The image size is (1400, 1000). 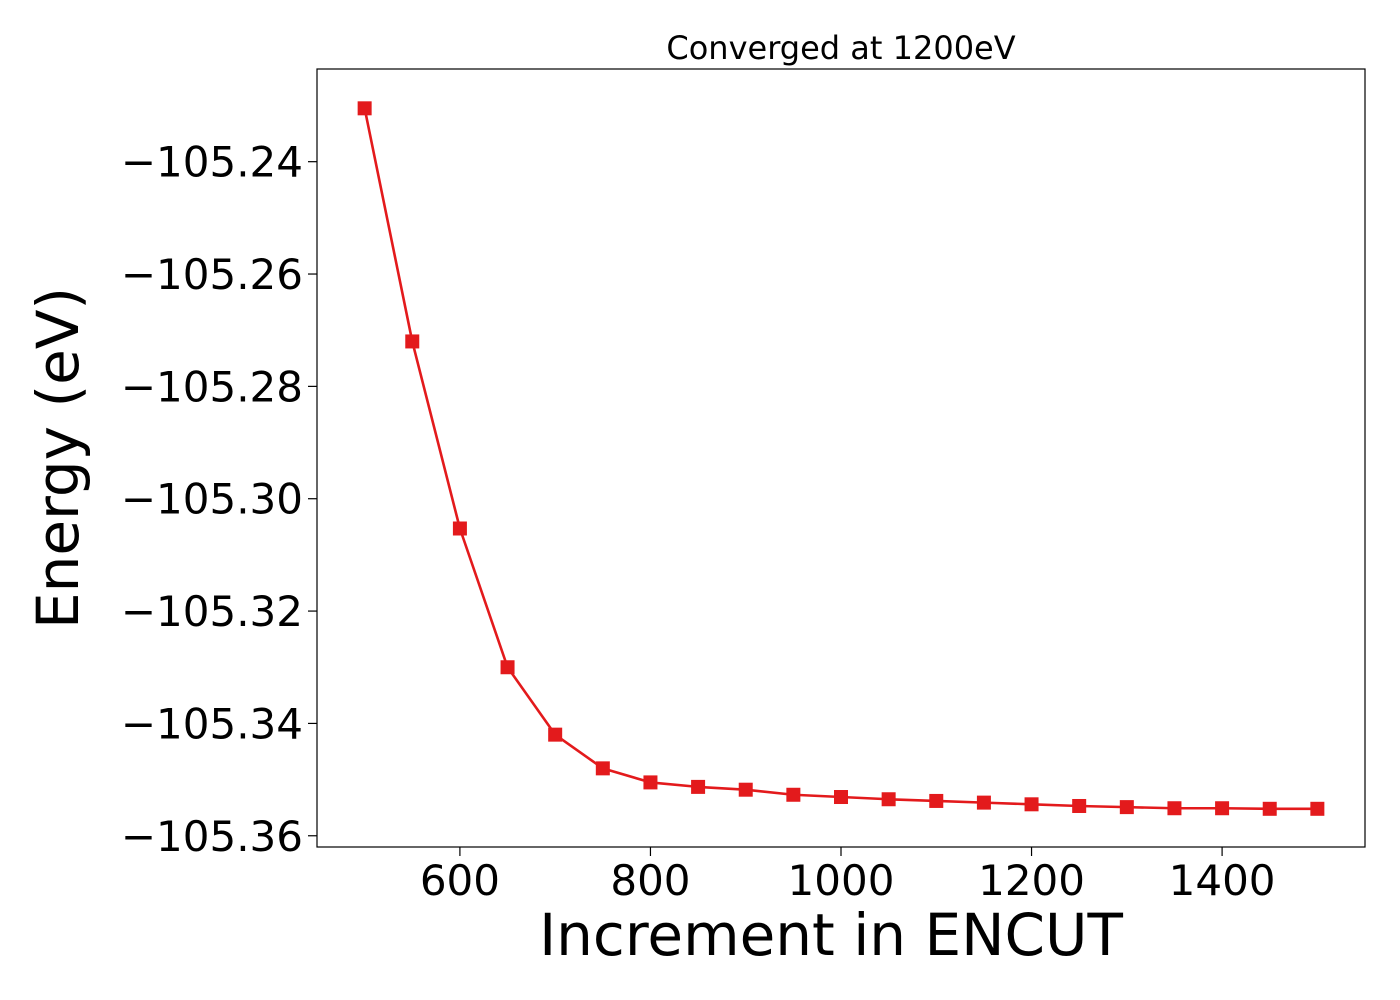 I want to click on x-tick-label: 800, so click(x=650, y=880).